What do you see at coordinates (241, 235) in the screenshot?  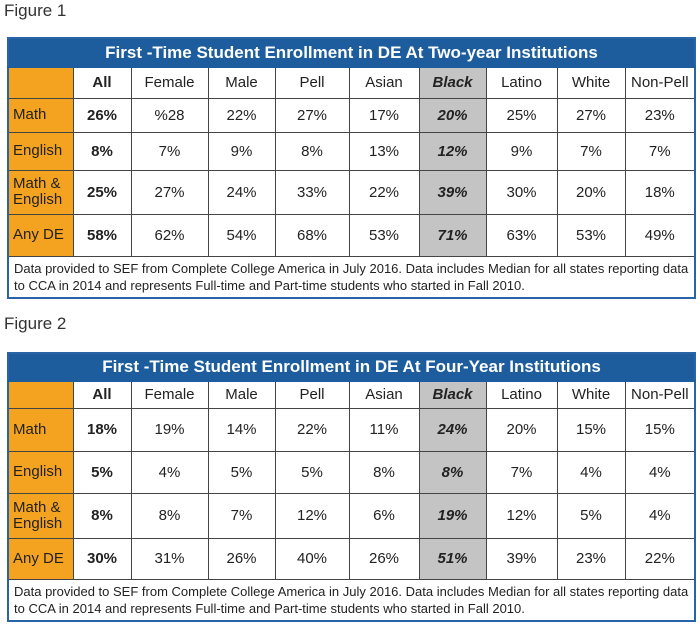 I see `cell: 54%` at bounding box center [241, 235].